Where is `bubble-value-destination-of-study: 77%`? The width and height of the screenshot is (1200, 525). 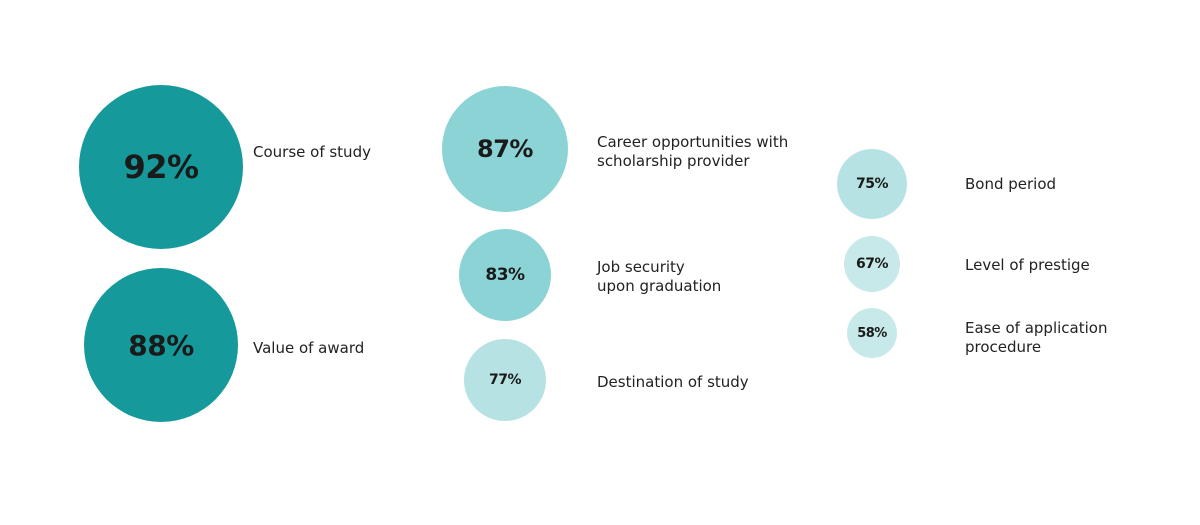
bubble-value-destination-of-study: 77% is located at coordinates (505, 380).